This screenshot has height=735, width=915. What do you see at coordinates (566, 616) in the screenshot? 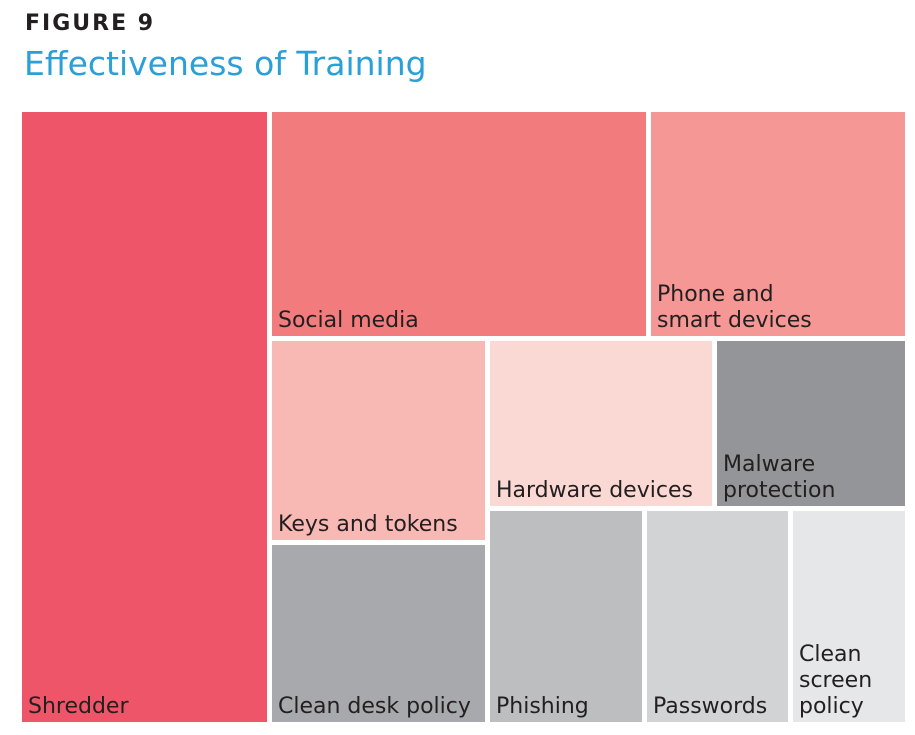
I see `tile-phishing` at bounding box center [566, 616].